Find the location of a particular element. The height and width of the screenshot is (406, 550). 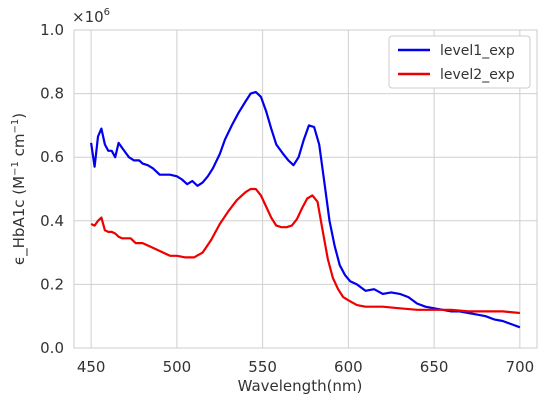

y-tick-label: 1.0 is located at coordinates (52, 30).